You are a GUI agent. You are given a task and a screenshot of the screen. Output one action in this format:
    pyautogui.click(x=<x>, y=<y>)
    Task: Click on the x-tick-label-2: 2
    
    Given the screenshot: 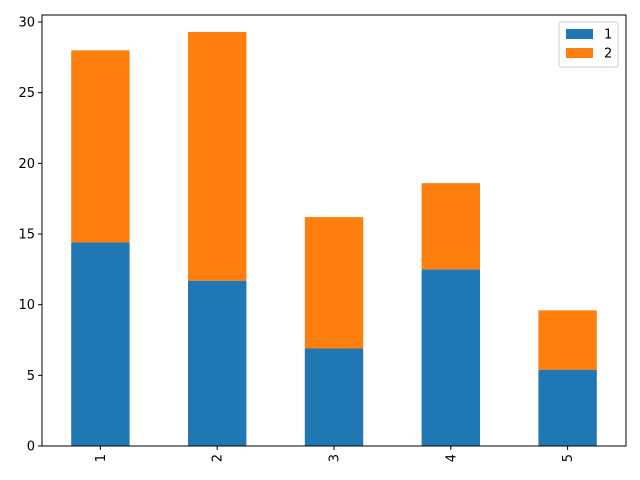 What is the action you would take?
    pyautogui.click(x=218, y=458)
    